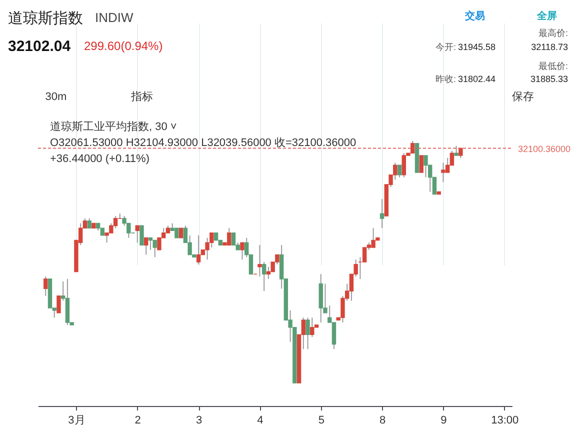 This screenshot has height=426, width=576. Describe the element at coordinates (544, 149) in the screenshot. I see `text: 32100.36000` at that location.